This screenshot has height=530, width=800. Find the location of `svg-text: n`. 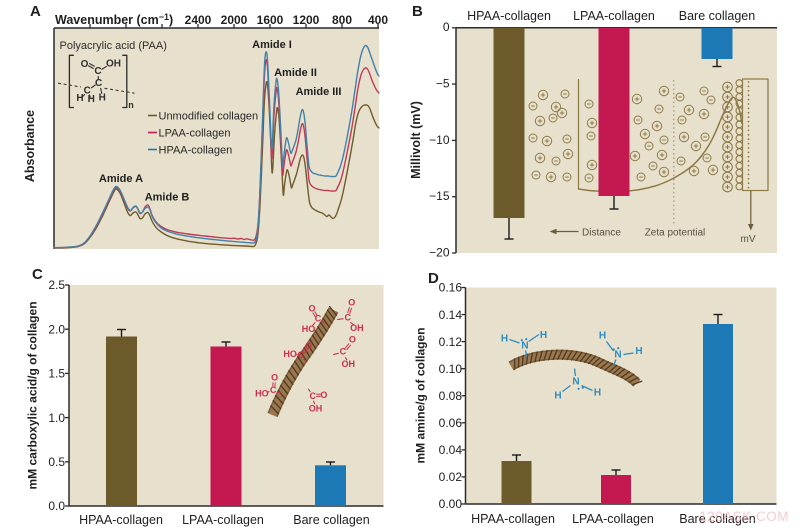

svg-text: n is located at coordinates (131, 105).